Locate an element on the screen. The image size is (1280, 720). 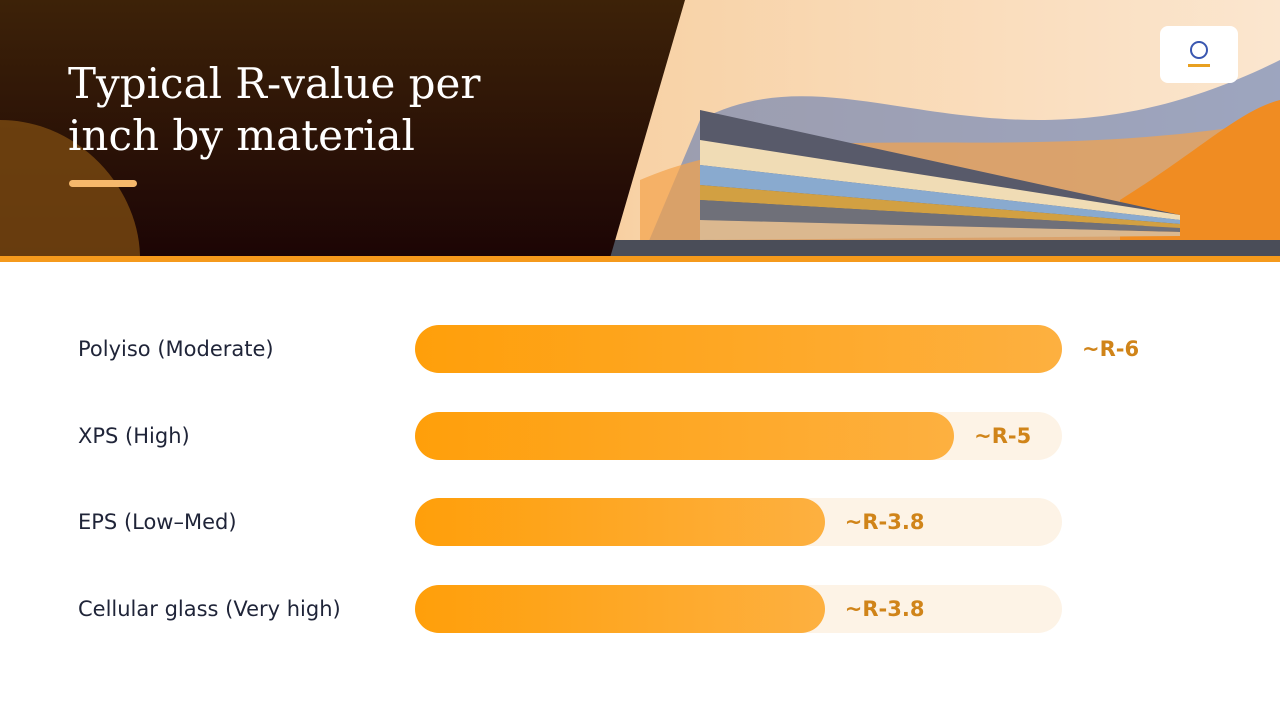
value-label: ~R-5 is located at coordinates (1003, 435).